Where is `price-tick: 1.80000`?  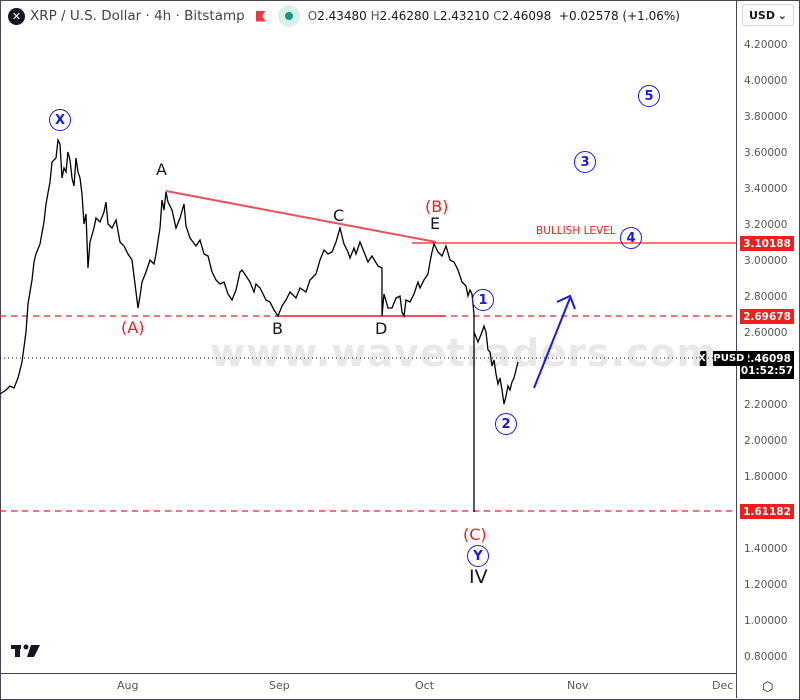 price-tick: 1.80000 is located at coordinates (766, 477).